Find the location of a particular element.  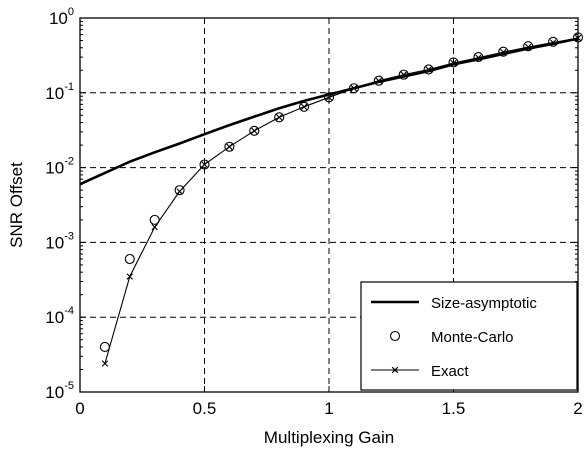

y-tick-exponent: -1 is located at coordinates (69, 87).